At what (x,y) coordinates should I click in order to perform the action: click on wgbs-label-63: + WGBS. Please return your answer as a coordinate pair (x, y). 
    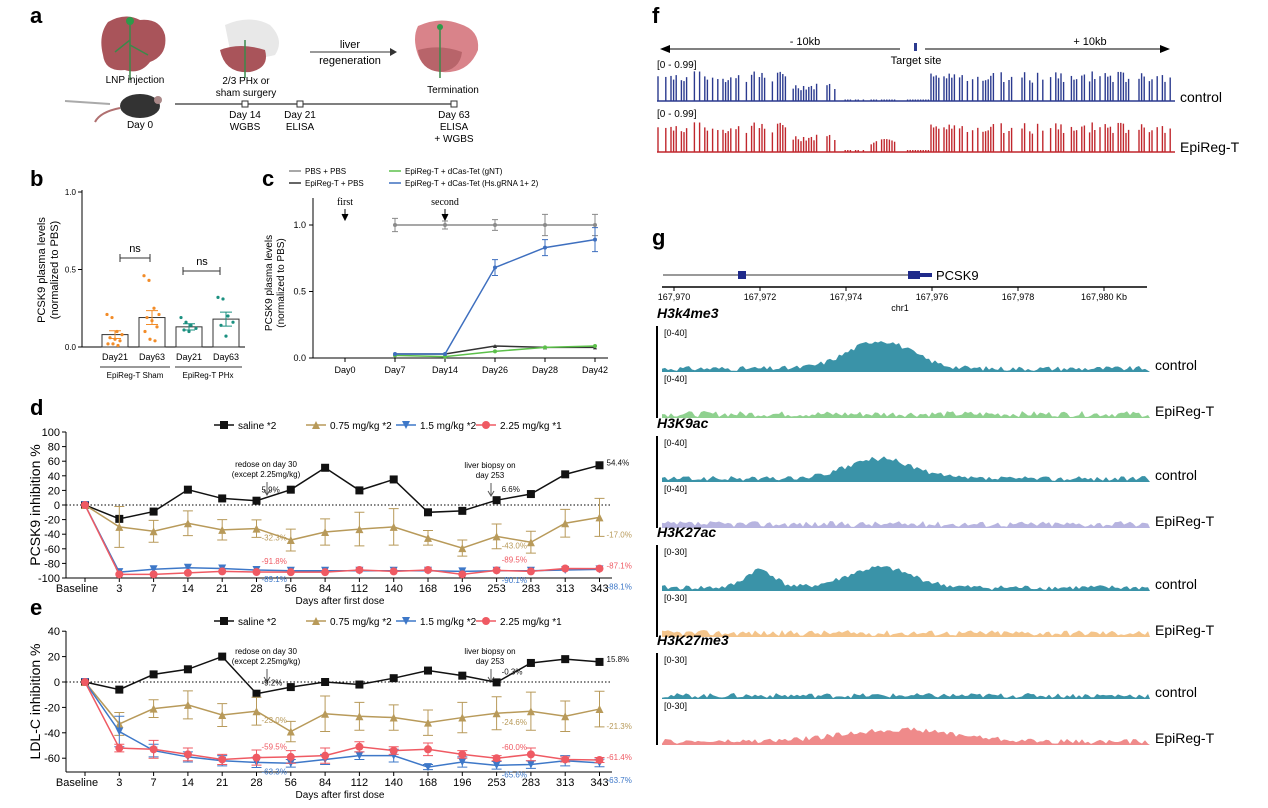
    Looking at the image, I should click on (454, 139).